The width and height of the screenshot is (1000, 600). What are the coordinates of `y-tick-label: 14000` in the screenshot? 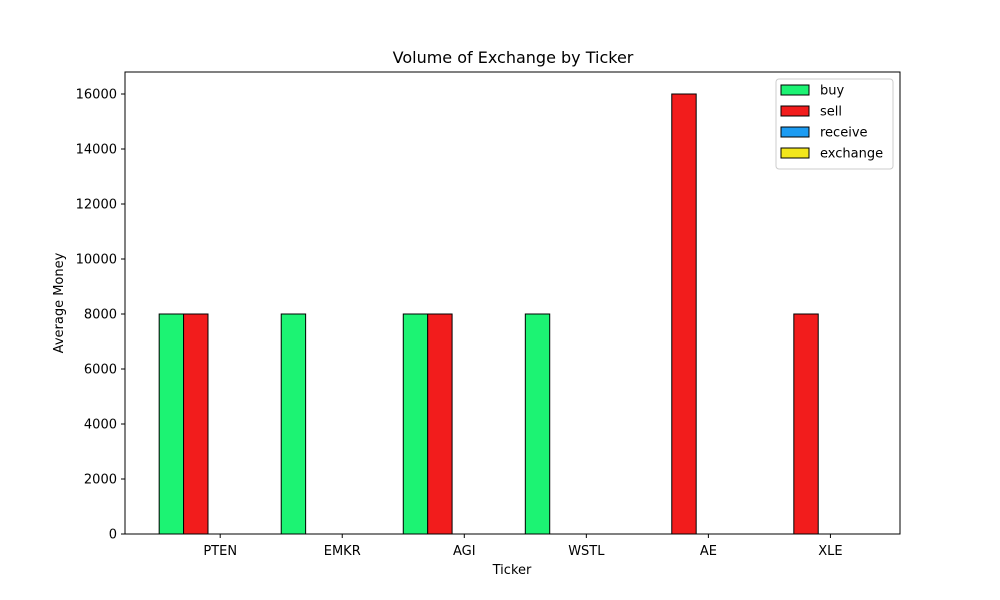 It's located at (96, 150).